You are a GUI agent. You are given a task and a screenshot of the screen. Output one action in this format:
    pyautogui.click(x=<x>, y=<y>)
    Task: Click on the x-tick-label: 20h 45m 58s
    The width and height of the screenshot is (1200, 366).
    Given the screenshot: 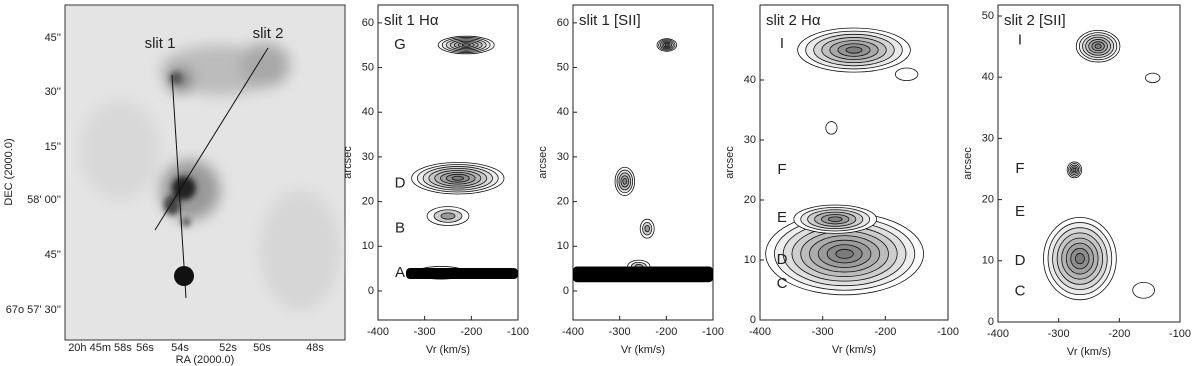 What is the action you would take?
    pyautogui.click(x=100, y=348)
    